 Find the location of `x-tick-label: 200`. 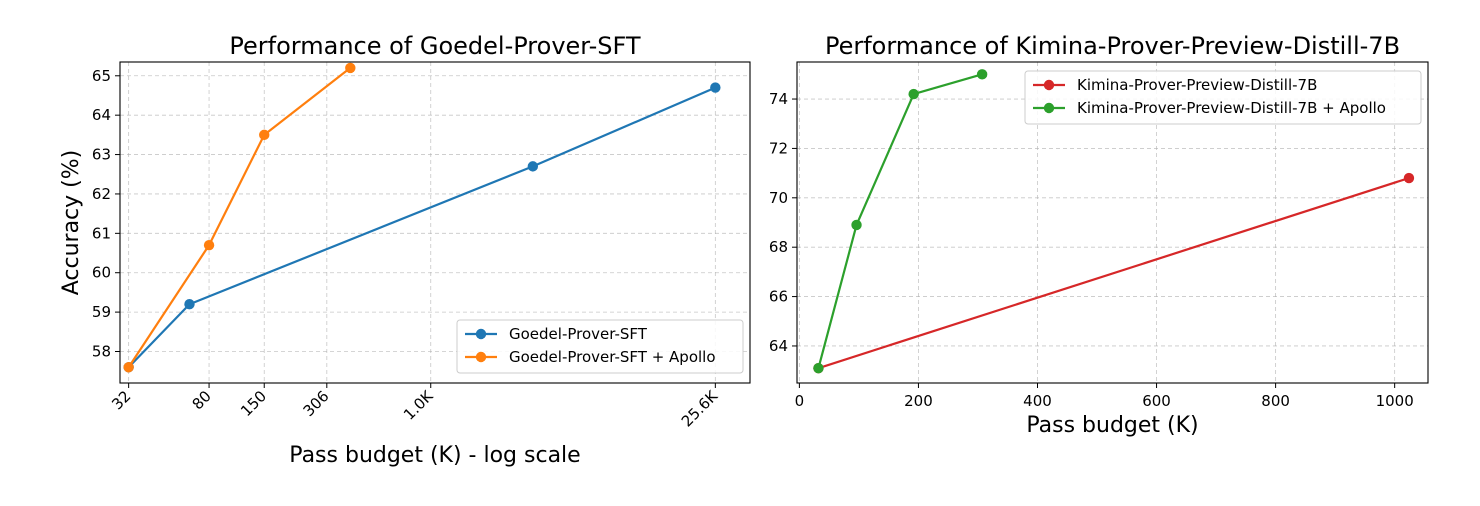

x-tick-label: 200 is located at coordinates (918, 401).